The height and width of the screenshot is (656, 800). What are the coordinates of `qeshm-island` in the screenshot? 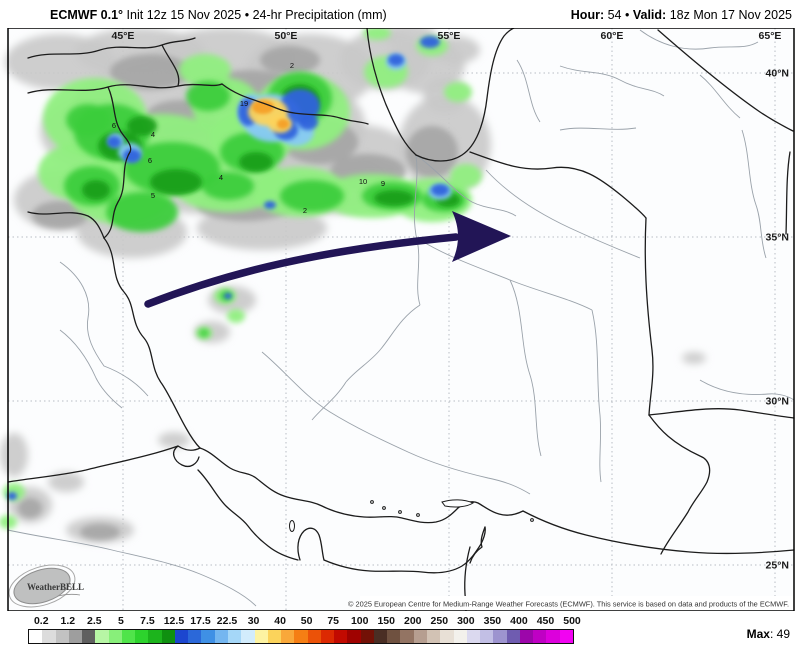 It's located at (458, 503).